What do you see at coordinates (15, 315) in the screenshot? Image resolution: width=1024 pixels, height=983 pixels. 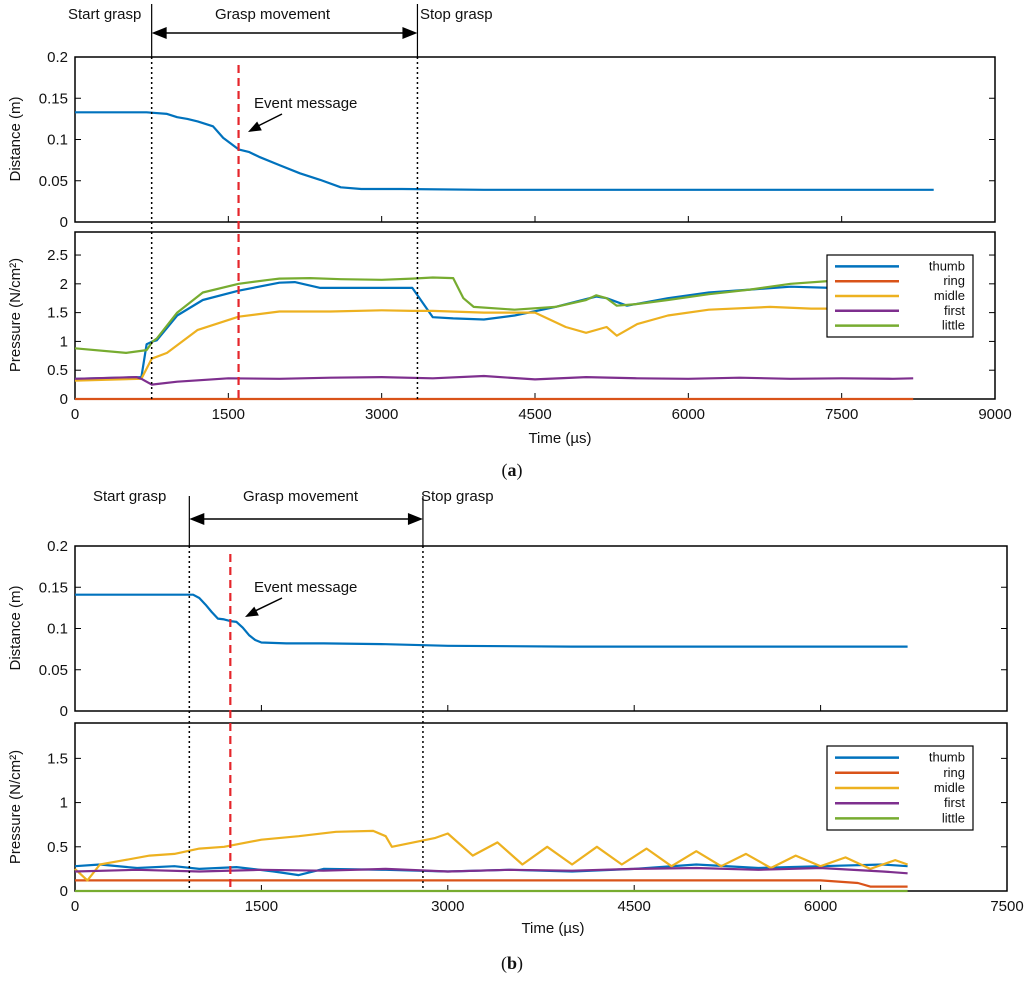 I see `pressure-ylabel-a: Pressure (N/cm²)` at bounding box center [15, 315].